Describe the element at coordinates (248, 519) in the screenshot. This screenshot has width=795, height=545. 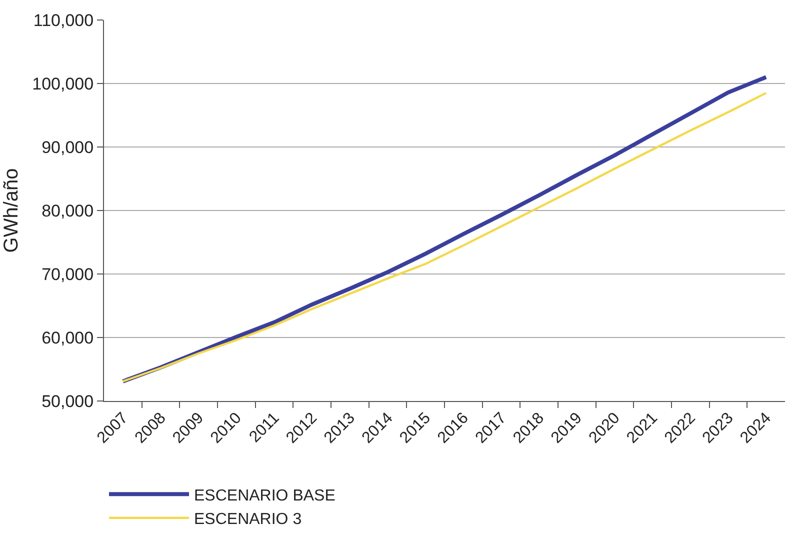
I see `legend-label: ESCENARIO 3` at that location.